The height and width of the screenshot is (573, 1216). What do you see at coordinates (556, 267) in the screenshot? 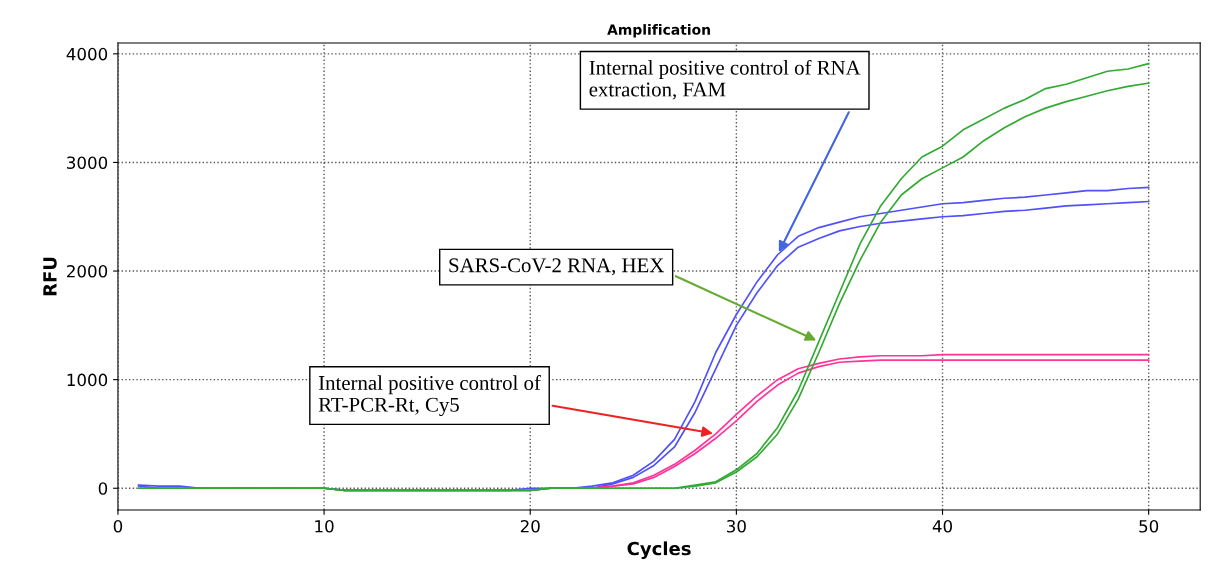
I see `annotation: SARS-CoV-2 RNA, HEX` at bounding box center [556, 267].